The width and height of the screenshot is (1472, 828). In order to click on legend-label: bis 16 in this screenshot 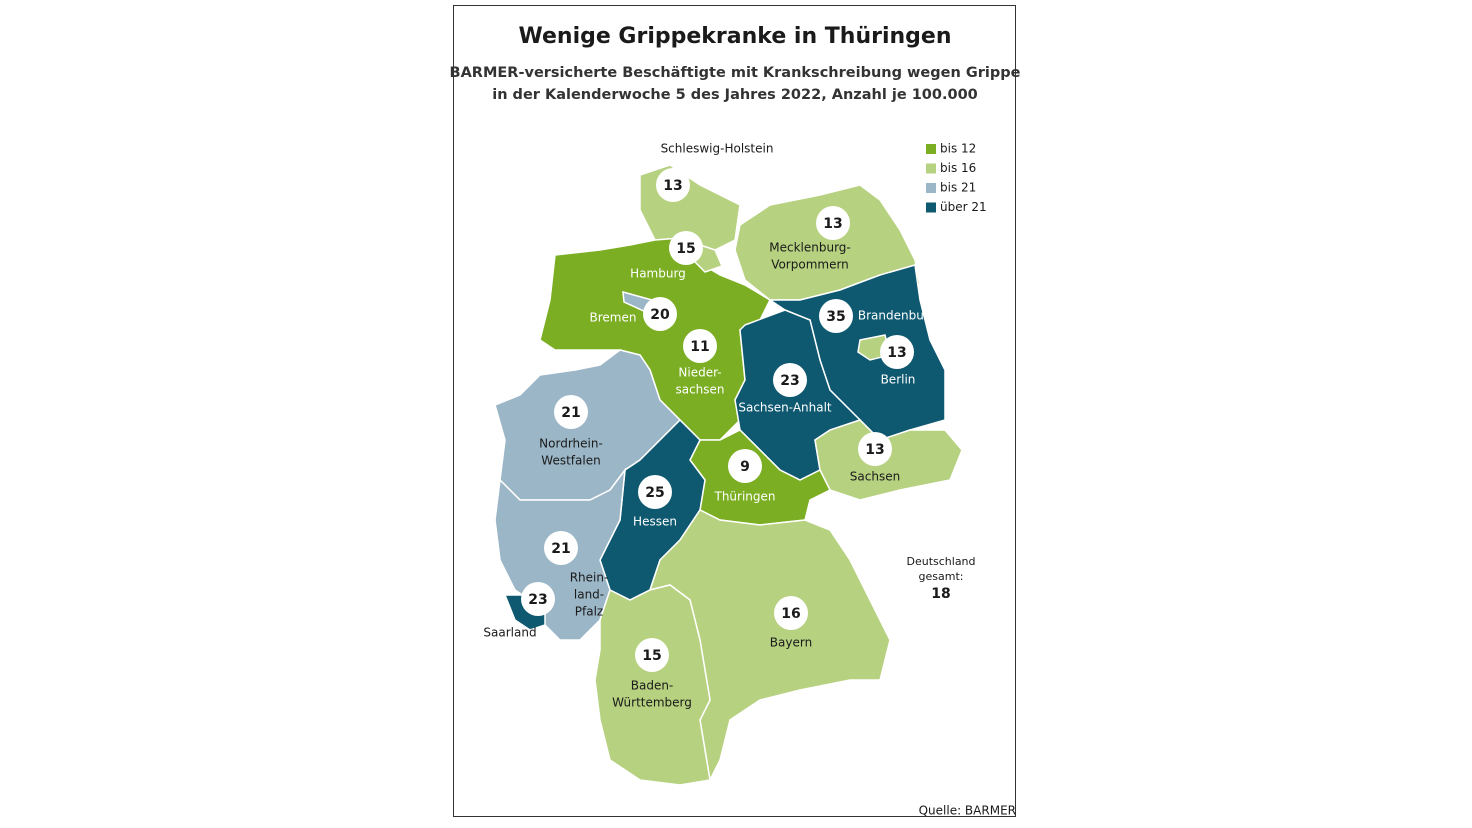, I will do `click(958, 168)`.